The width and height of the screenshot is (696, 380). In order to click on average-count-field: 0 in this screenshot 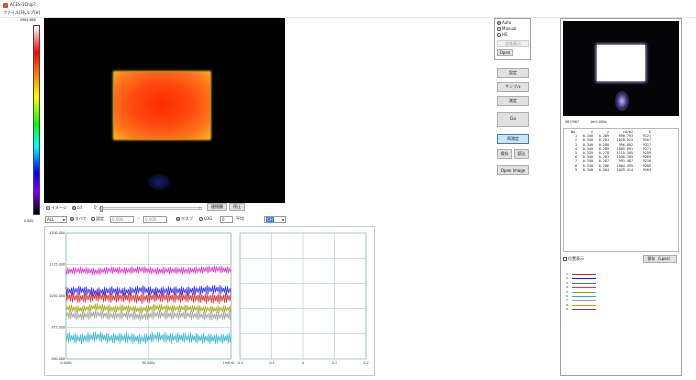, I will do `click(226, 219)`.